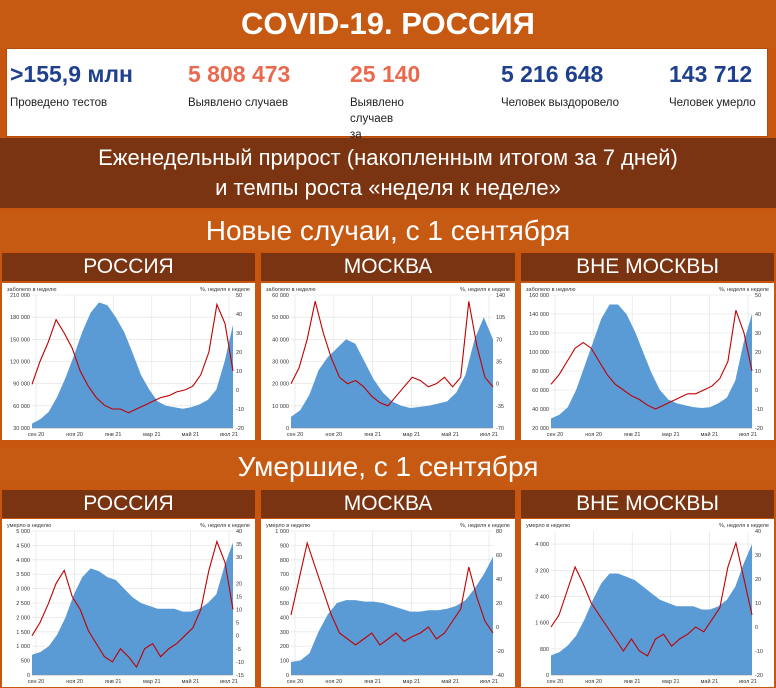 The image size is (776, 688). Describe the element at coordinates (542, 597) in the screenshot. I see `y-tick-label: 2 400` at that location.